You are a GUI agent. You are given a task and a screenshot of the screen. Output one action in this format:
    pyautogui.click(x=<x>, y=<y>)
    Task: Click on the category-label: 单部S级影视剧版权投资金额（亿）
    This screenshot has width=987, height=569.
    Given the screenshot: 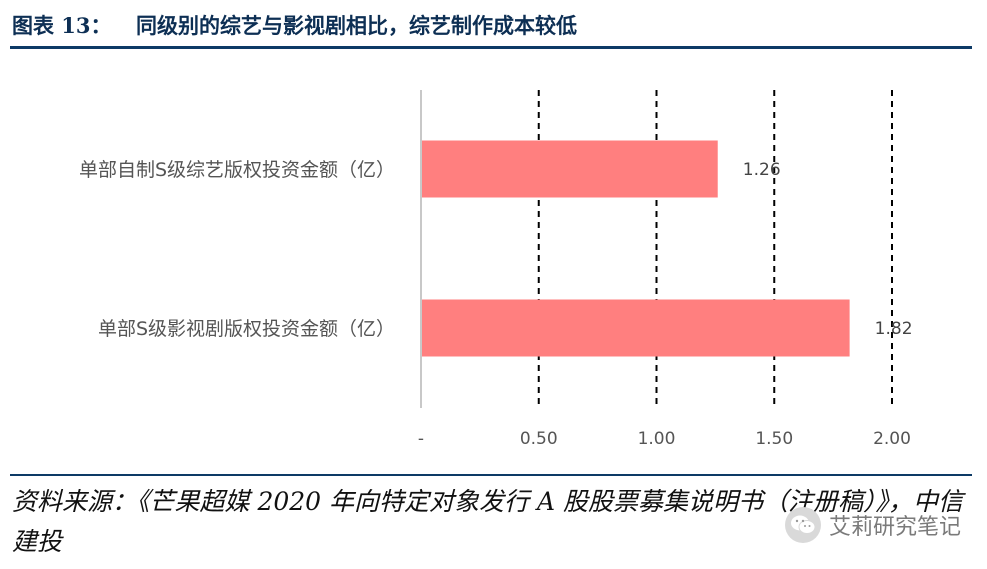 What is the action you would take?
    pyautogui.click(x=246, y=329)
    